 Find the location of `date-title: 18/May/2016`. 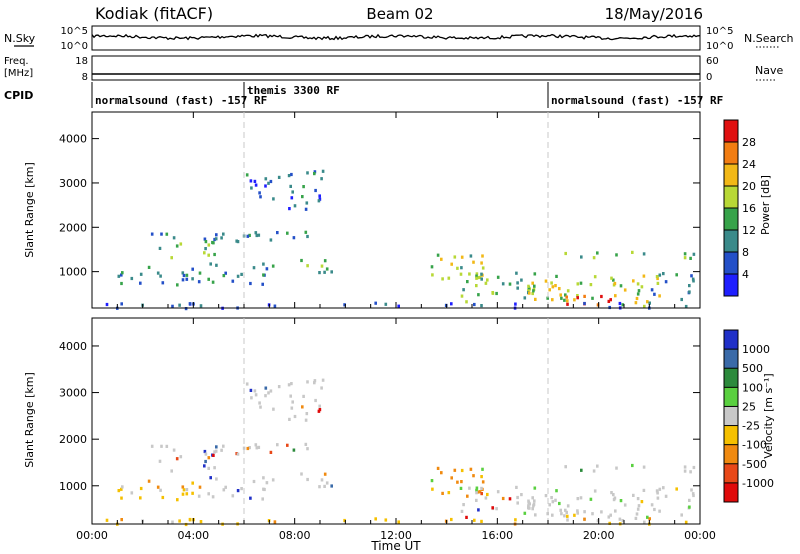

date-title: 18/May/2016 is located at coordinates (654, 14).